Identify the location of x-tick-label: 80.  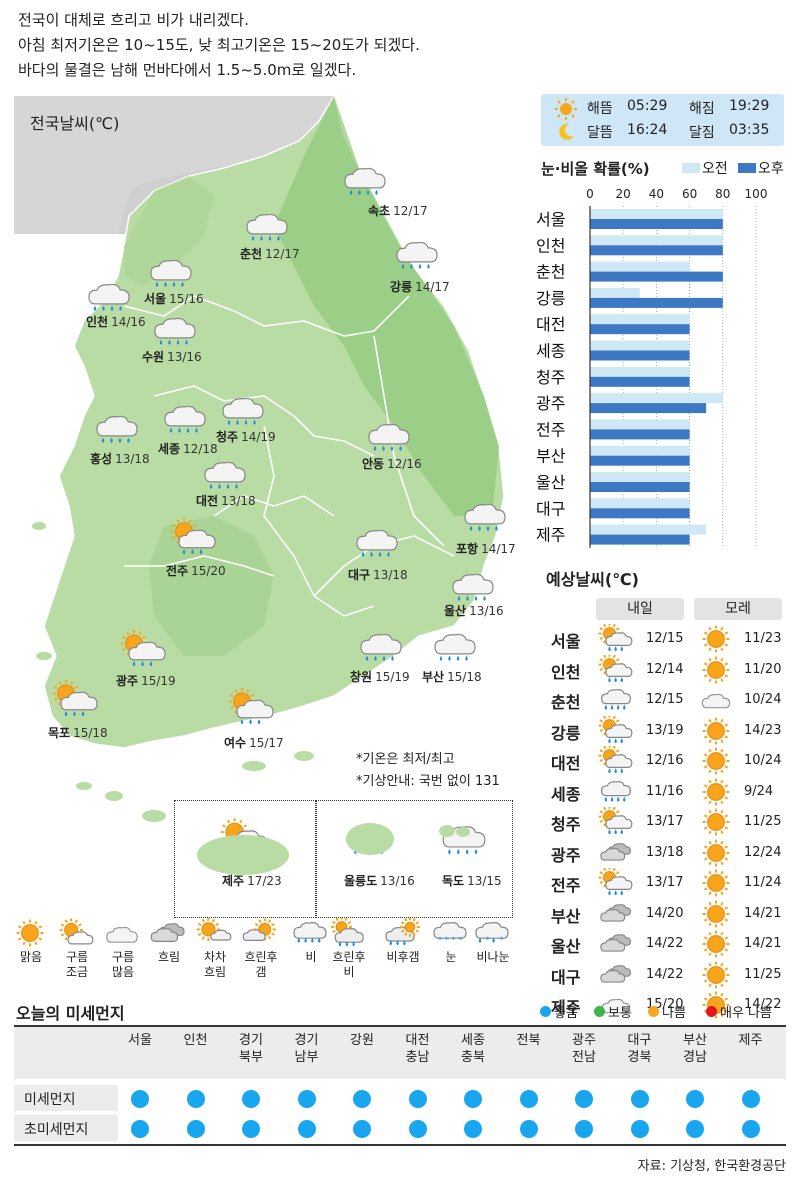
(722, 194).